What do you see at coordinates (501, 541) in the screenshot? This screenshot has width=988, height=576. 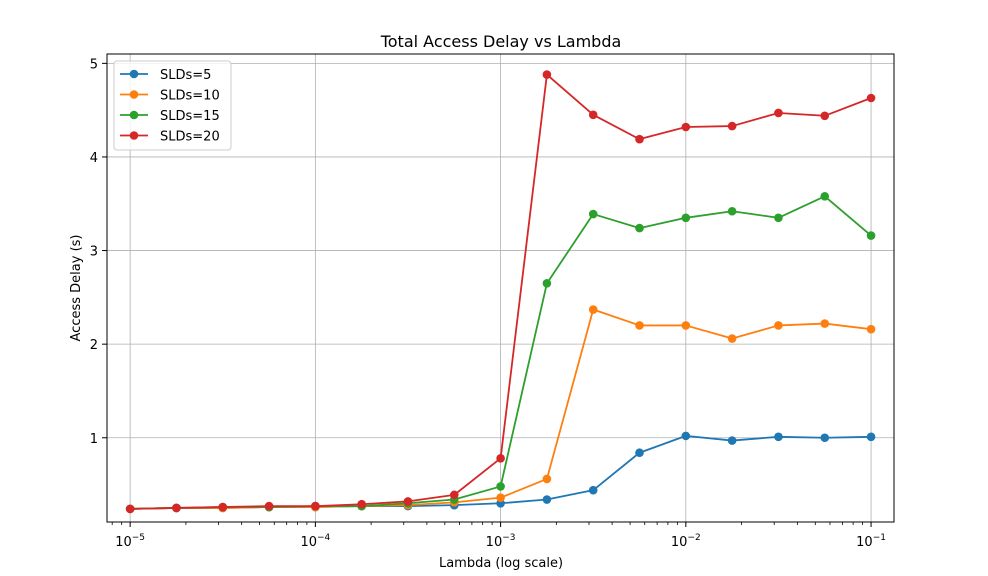 I see `x-tick-label: 10⁻³` at bounding box center [501, 541].